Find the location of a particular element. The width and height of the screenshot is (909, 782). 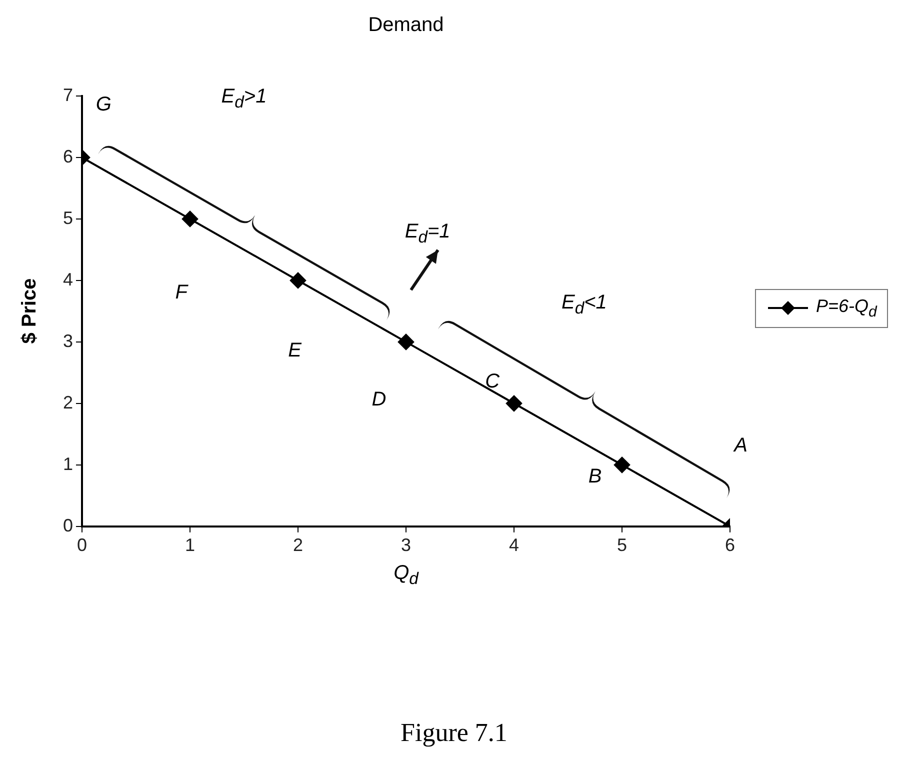

caption: Figure 7.1 is located at coordinates (454, 733).